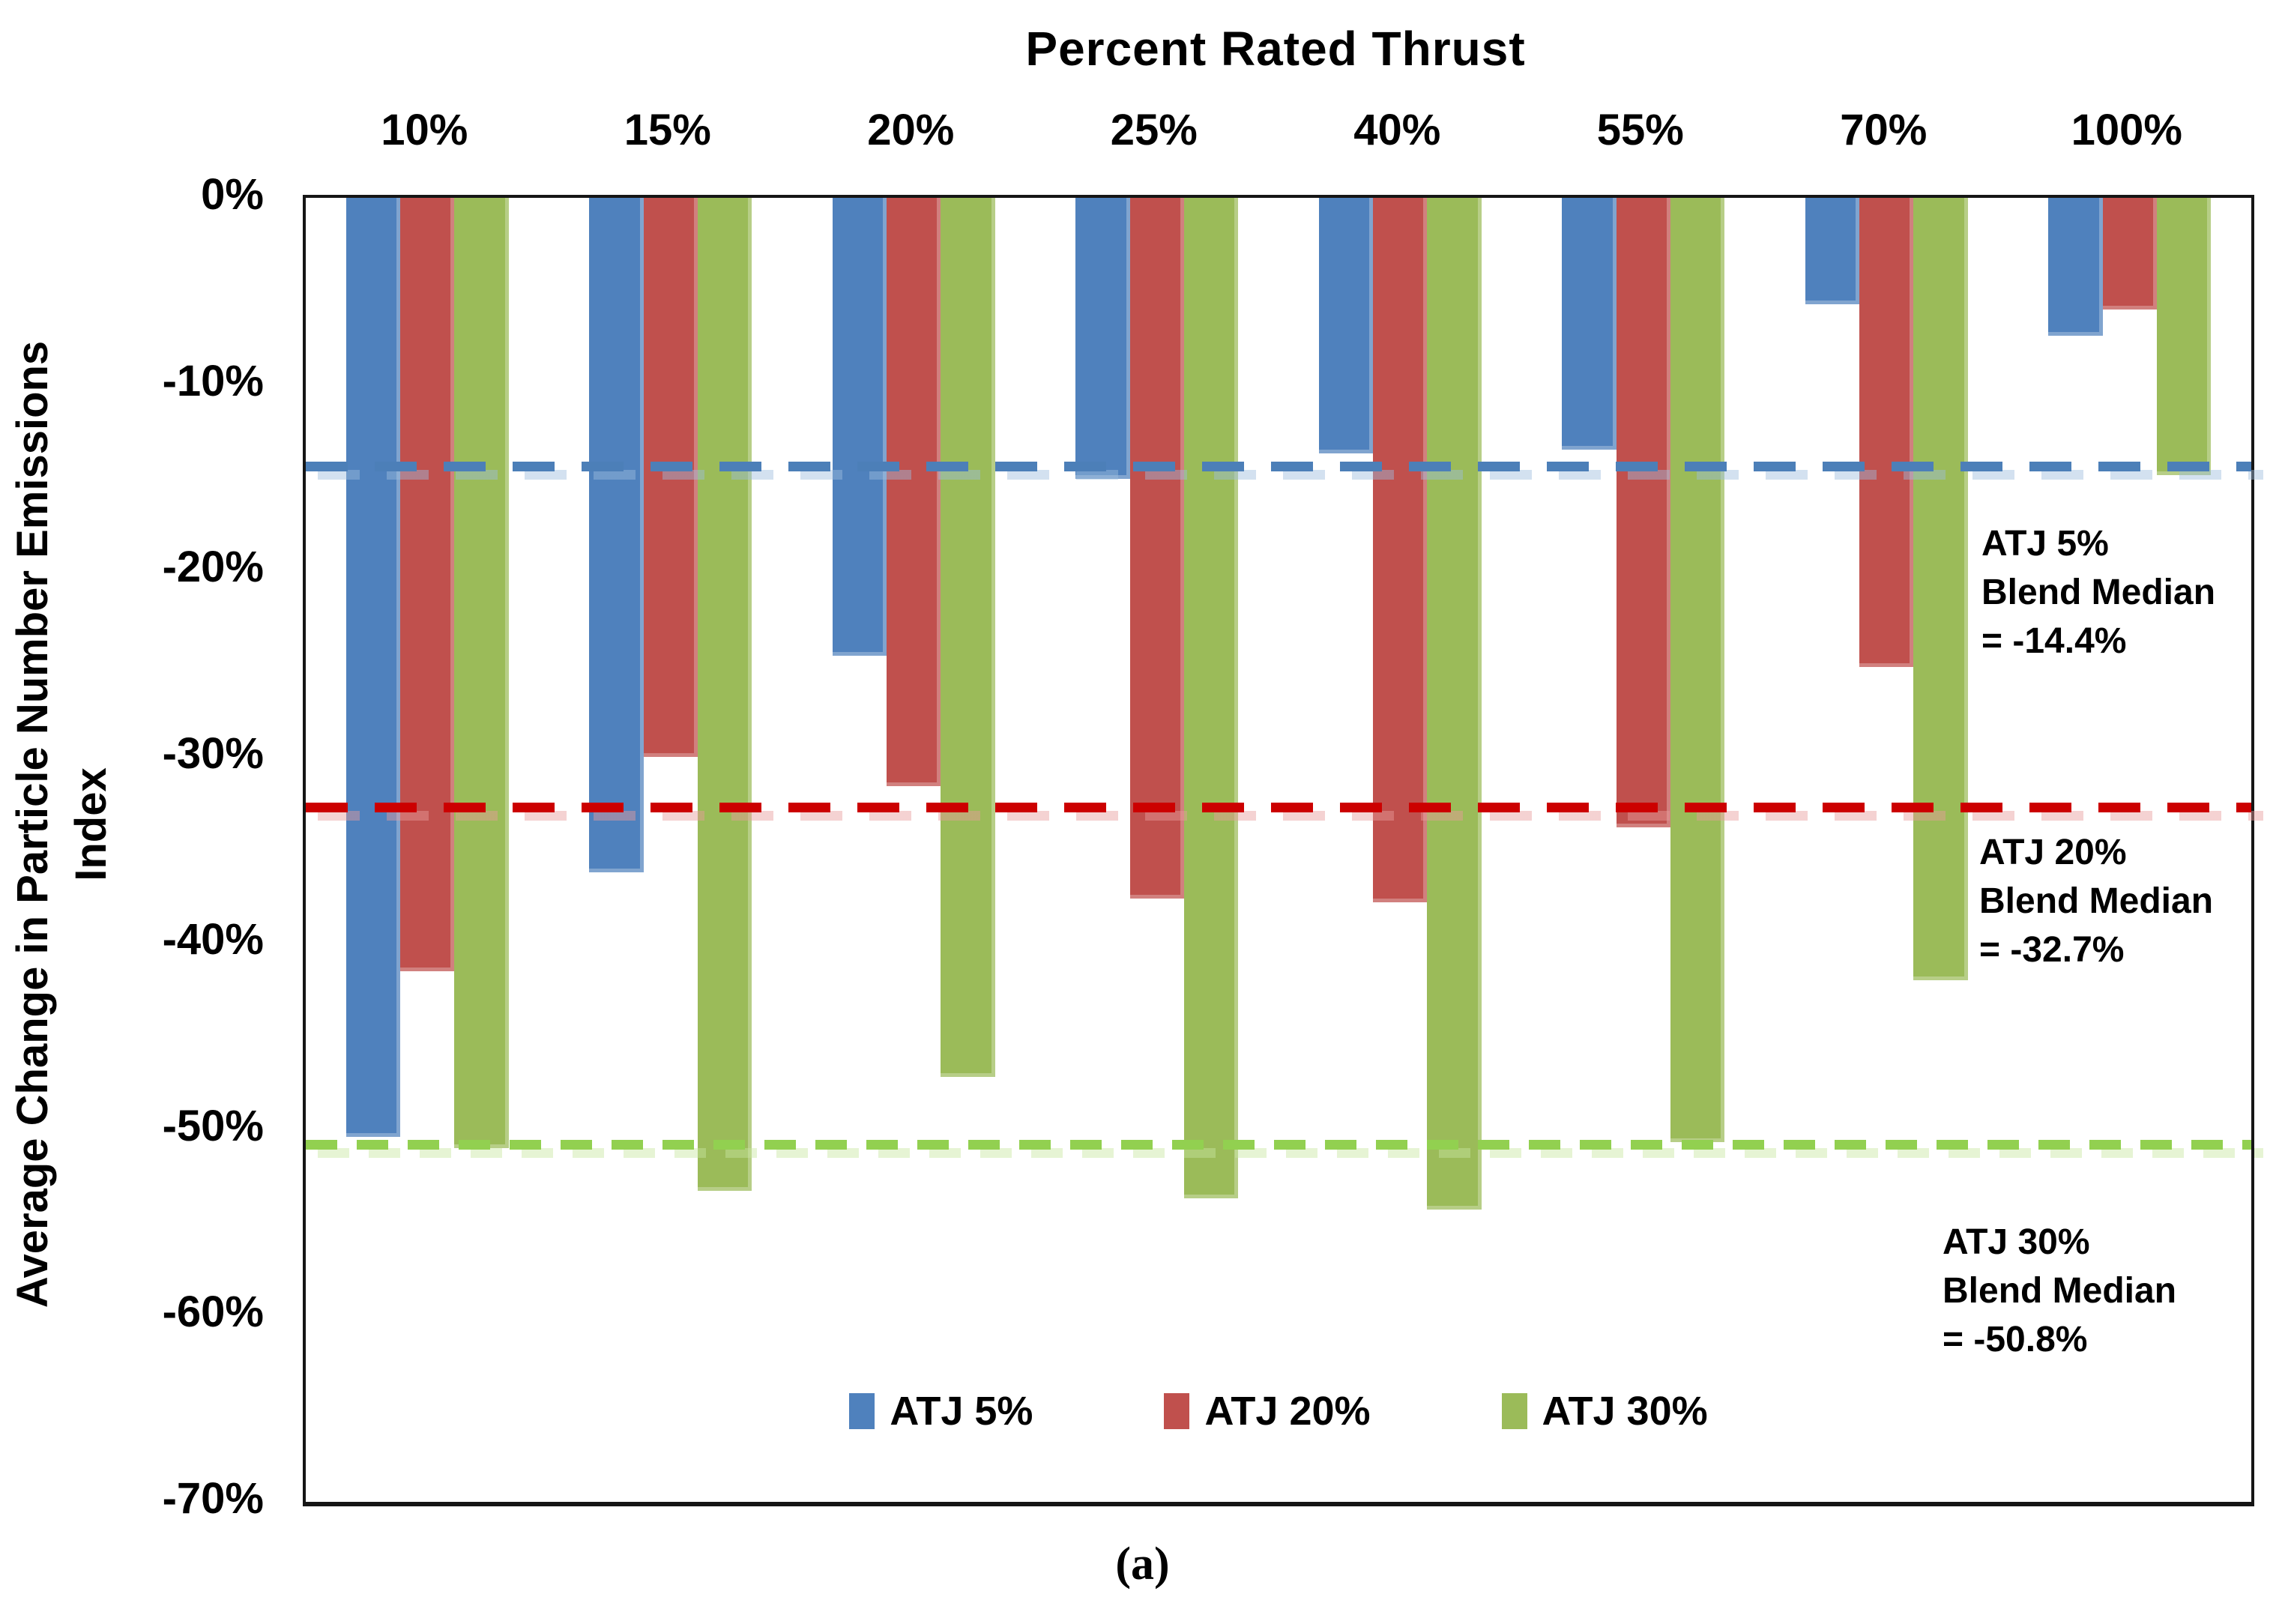 This screenshot has width=2285, height=1624. Describe the element at coordinates (1940, 589) in the screenshot. I see `bar-atj-30pct-70pct` at that location.